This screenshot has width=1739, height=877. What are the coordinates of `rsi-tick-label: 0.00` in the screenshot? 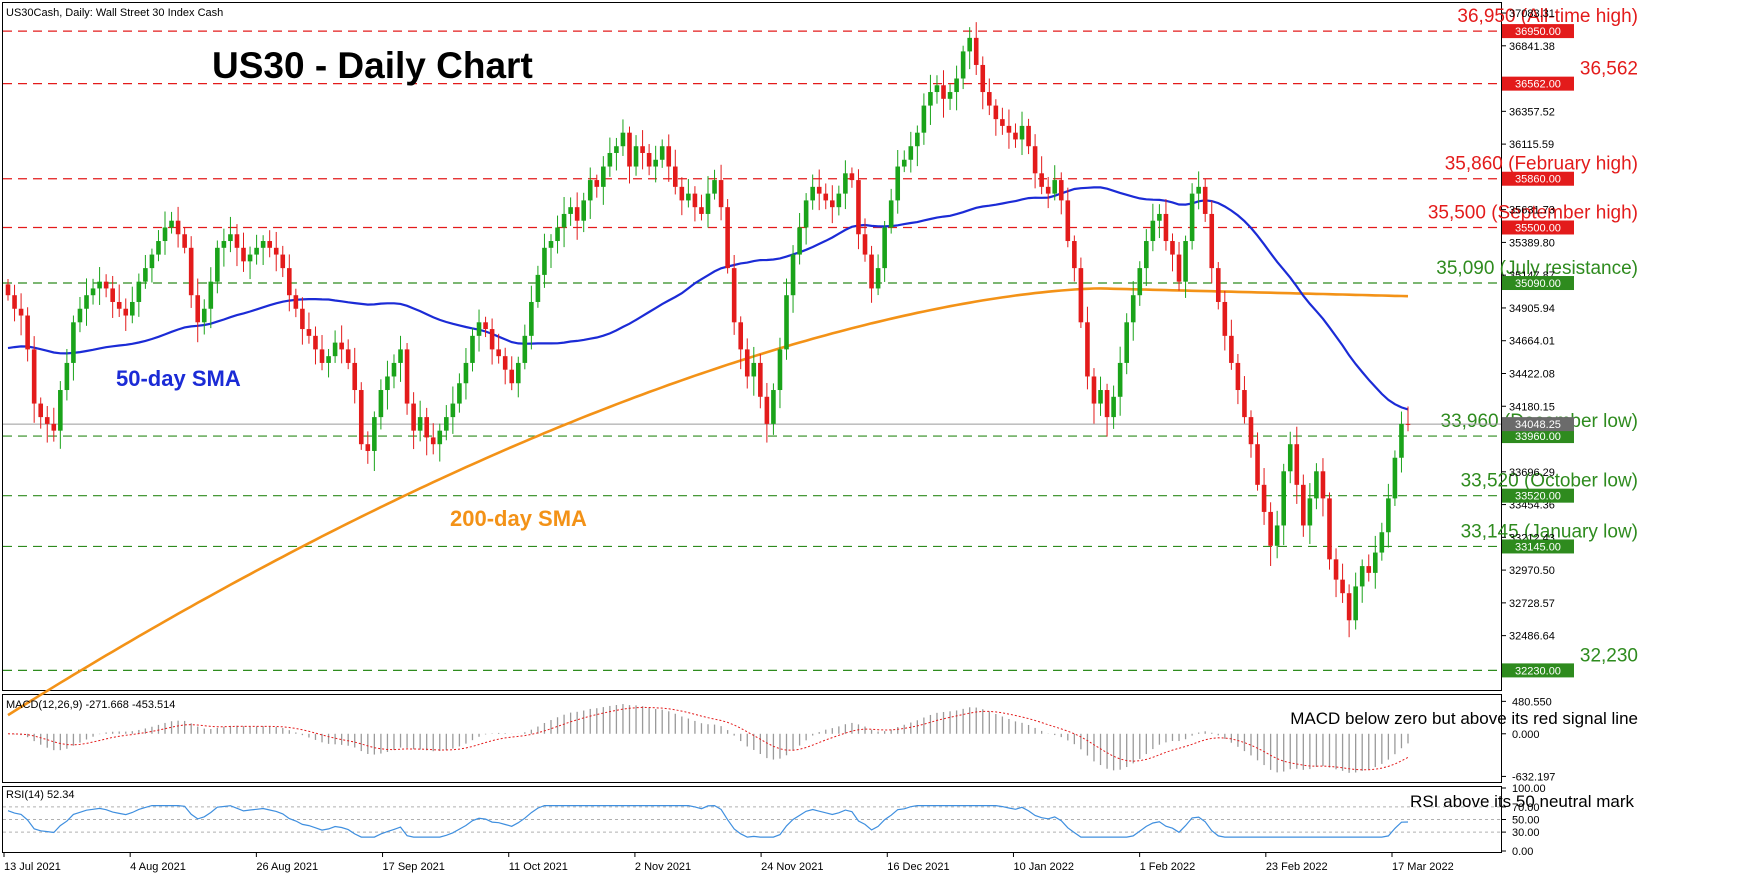 It's located at (1522, 852).